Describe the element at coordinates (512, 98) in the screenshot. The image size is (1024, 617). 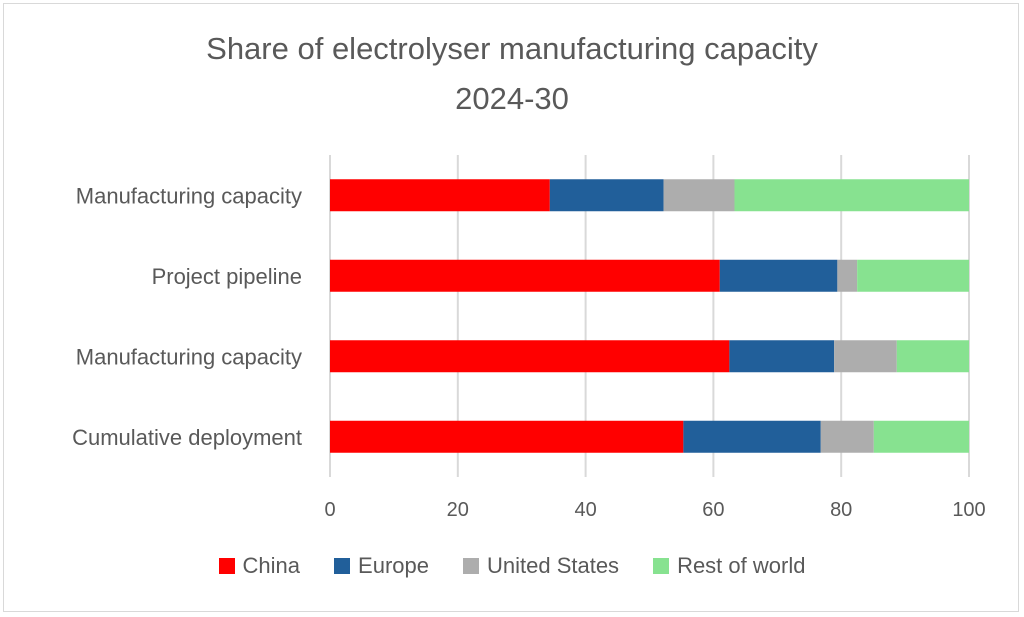
I see `chart-subtitle: 2024-30` at that location.